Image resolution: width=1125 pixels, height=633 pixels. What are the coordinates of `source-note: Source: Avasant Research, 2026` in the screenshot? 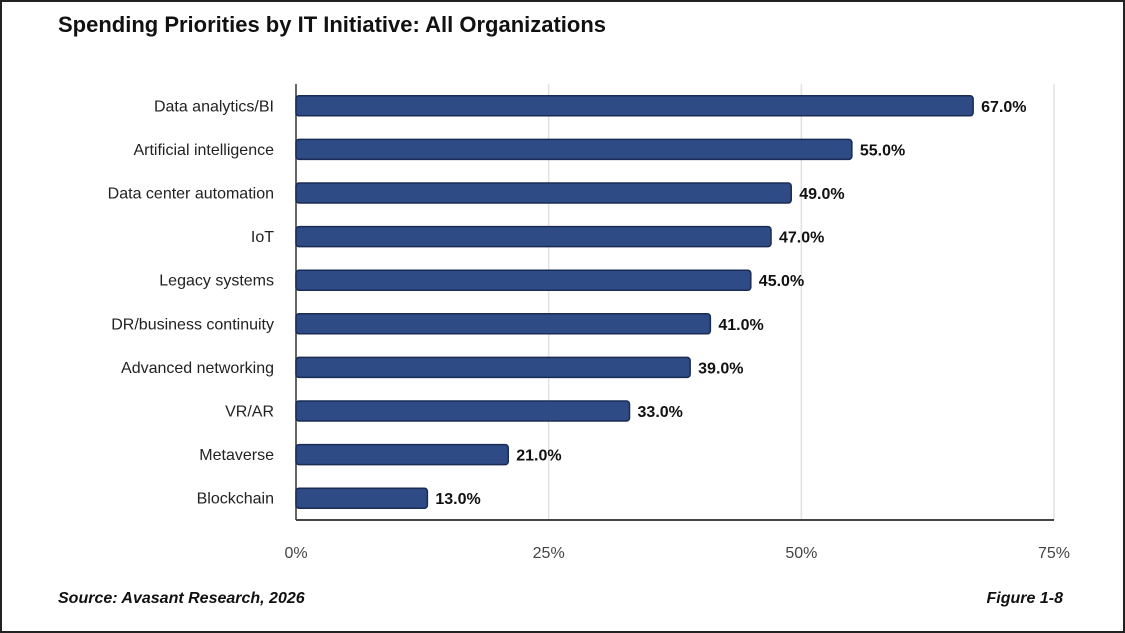 It's located at (181, 598).